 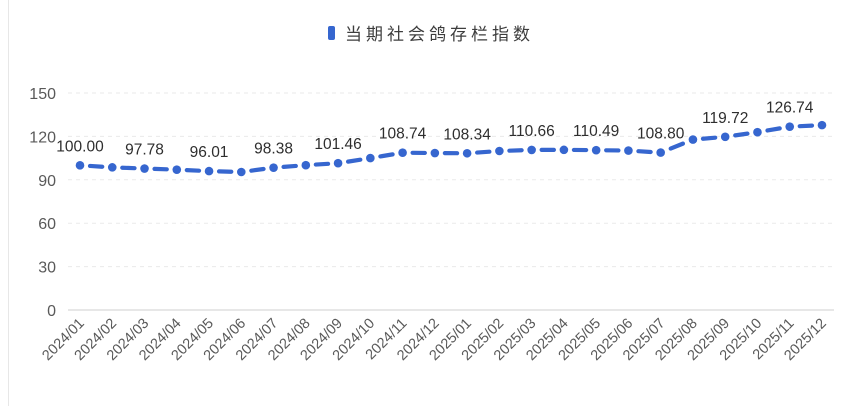 What do you see at coordinates (790, 108) in the screenshot?
I see `data-point-label: 126.74` at bounding box center [790, 108].